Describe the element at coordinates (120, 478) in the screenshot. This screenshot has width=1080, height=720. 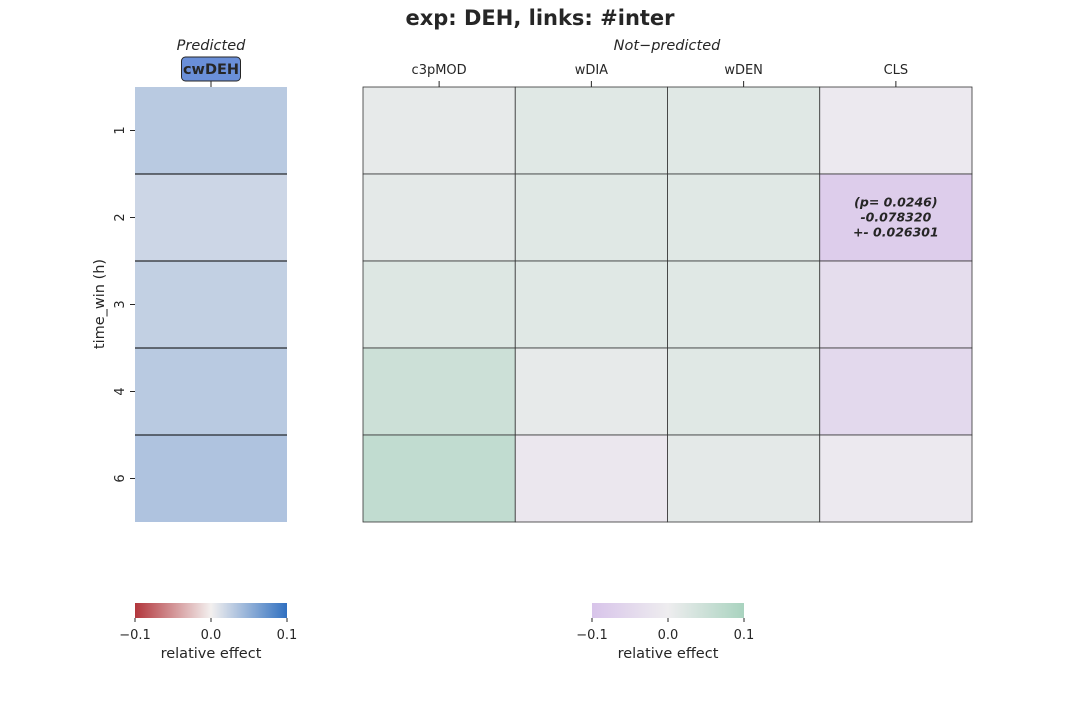
I see `row-label: 6` at that location.